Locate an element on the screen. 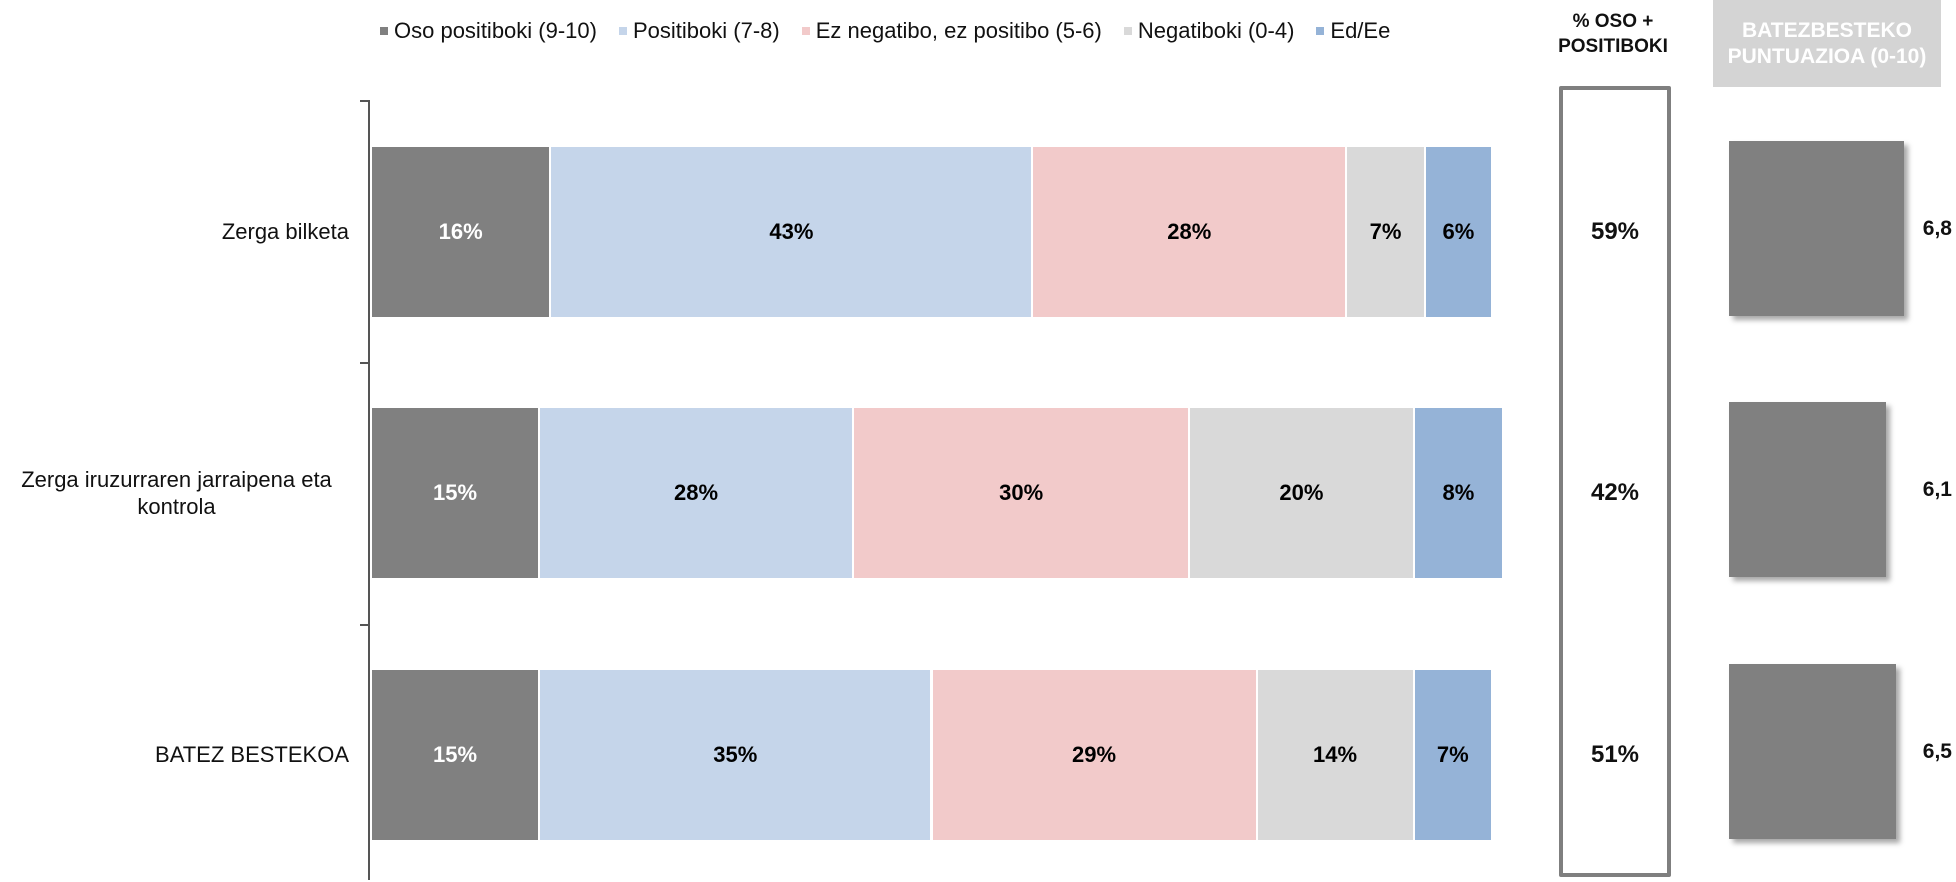 The height and width of the screenshot is (882, 1956). data-label: 43% is located at coordinates (791, 231).